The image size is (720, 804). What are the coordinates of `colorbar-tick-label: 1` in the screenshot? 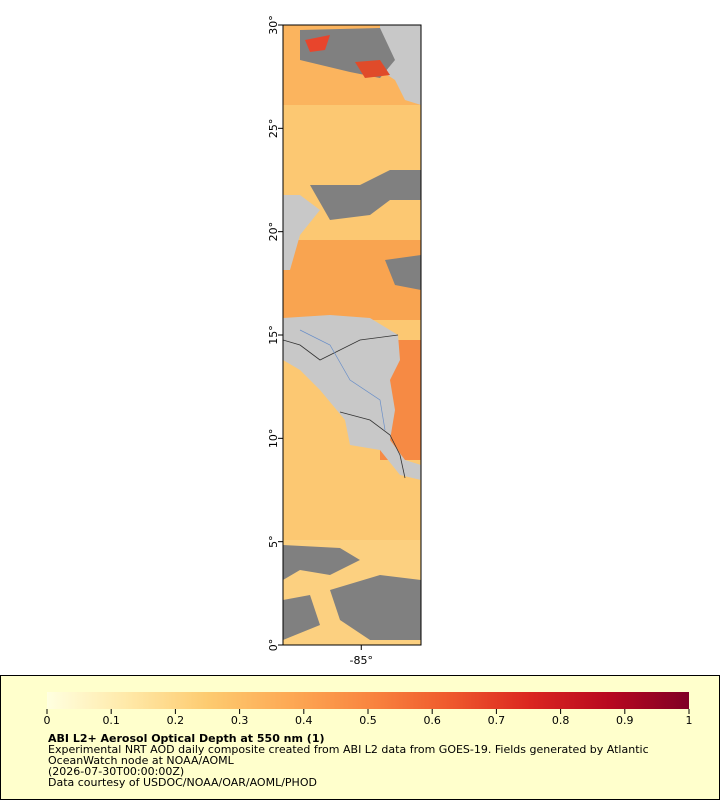 It's located at (689, 720).